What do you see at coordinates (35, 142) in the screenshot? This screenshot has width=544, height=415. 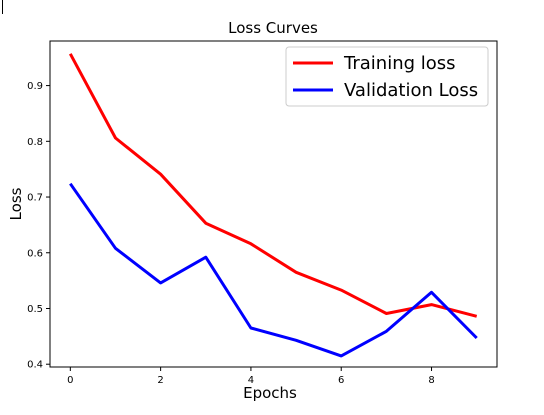 I see `y-tick-label: 0.8` at bounding box center [35, 142].